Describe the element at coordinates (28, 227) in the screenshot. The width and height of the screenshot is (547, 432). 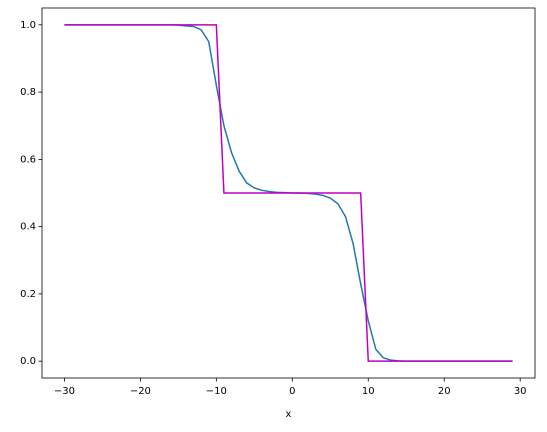
I see `y-tick-label: 0.4` at that location.